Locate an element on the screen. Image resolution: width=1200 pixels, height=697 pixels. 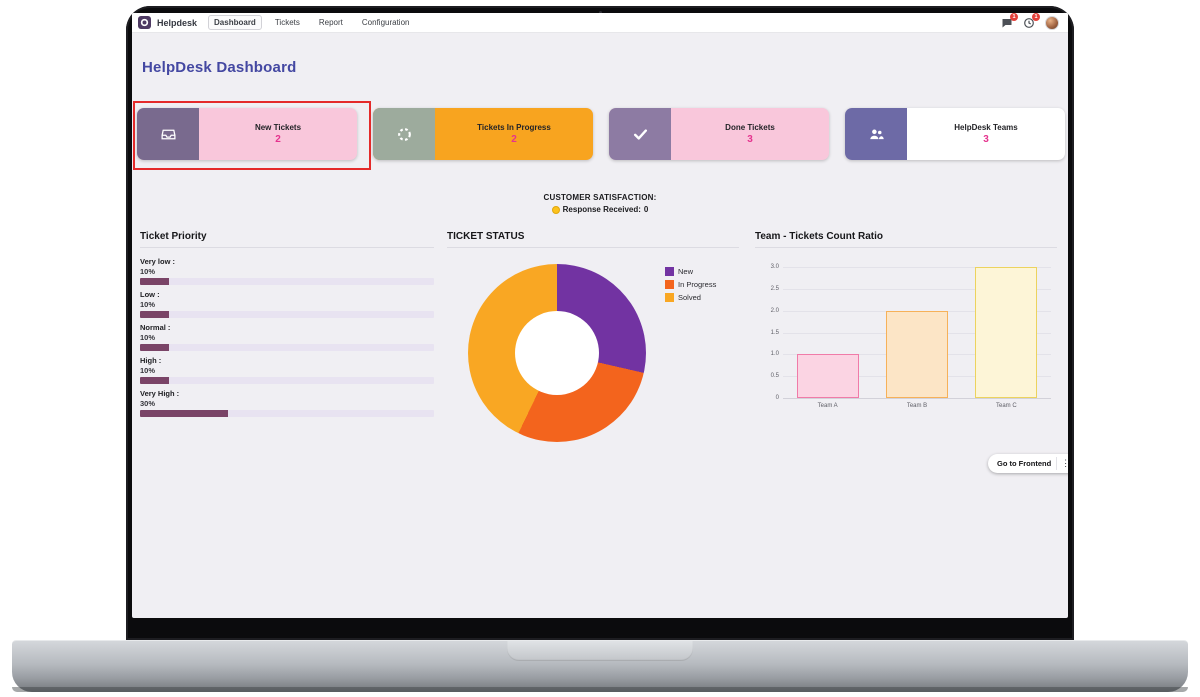
messages-icon: 1 is located at coordinates (1009, 21).